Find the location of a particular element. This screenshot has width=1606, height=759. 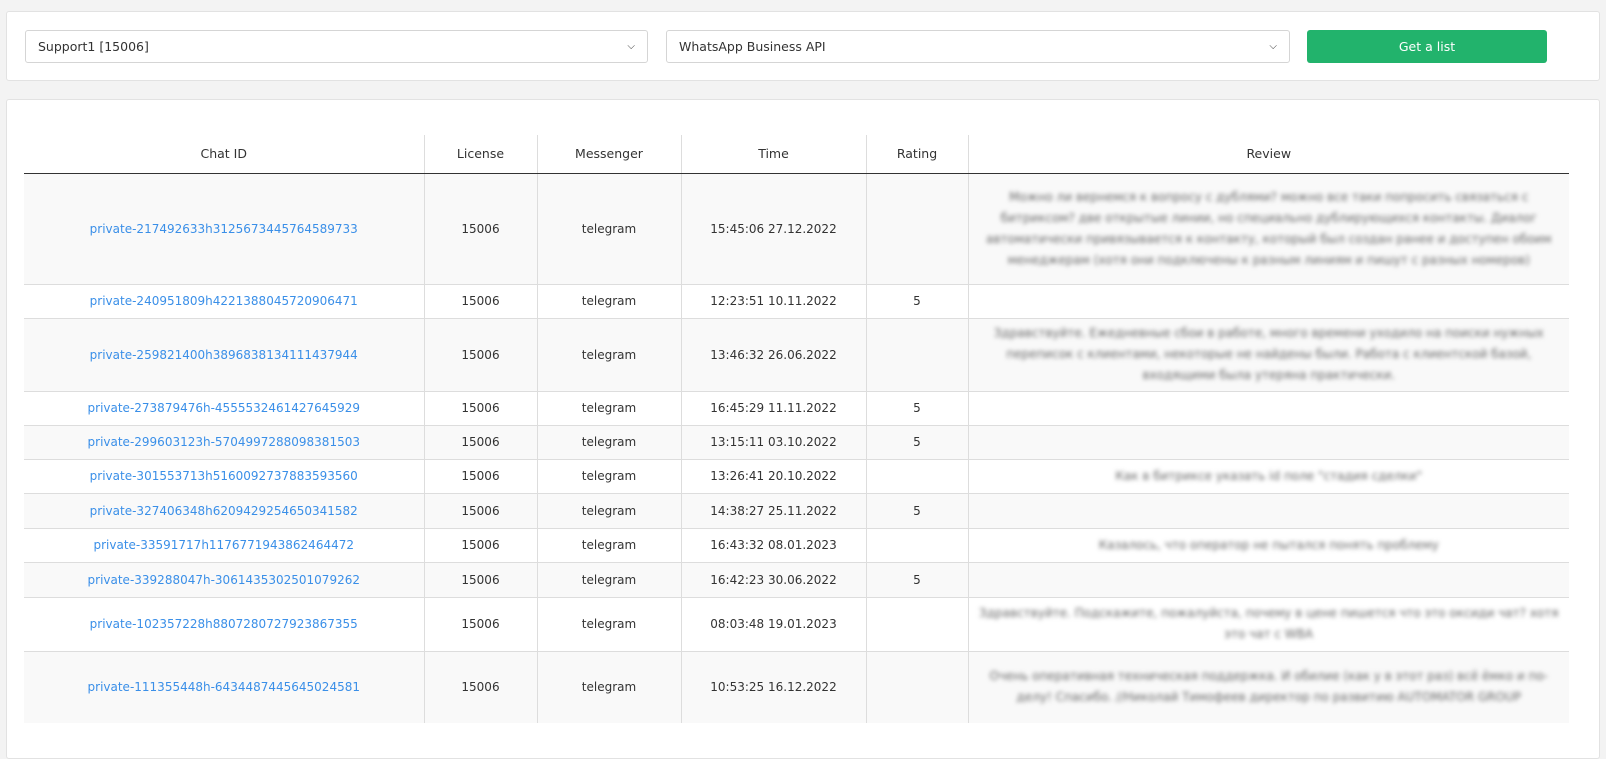

cell-time: 13:46:32 26.06.2022 is located at coordinates (773, 354).